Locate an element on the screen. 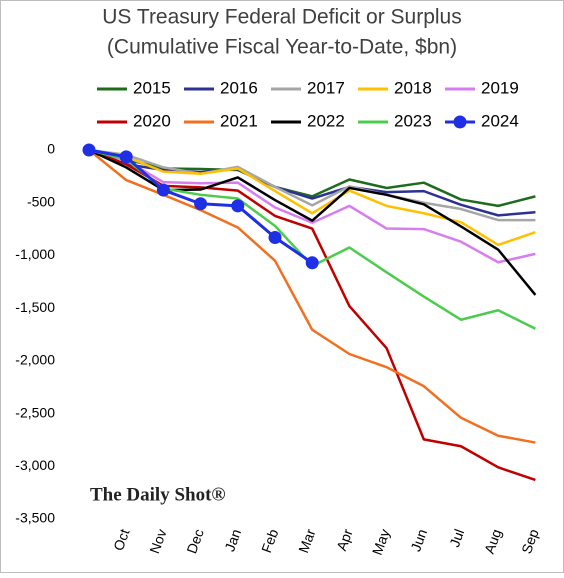 This screenshot has height=578, width=564. legend-label: 2023 is located at coordinates (413, 120).